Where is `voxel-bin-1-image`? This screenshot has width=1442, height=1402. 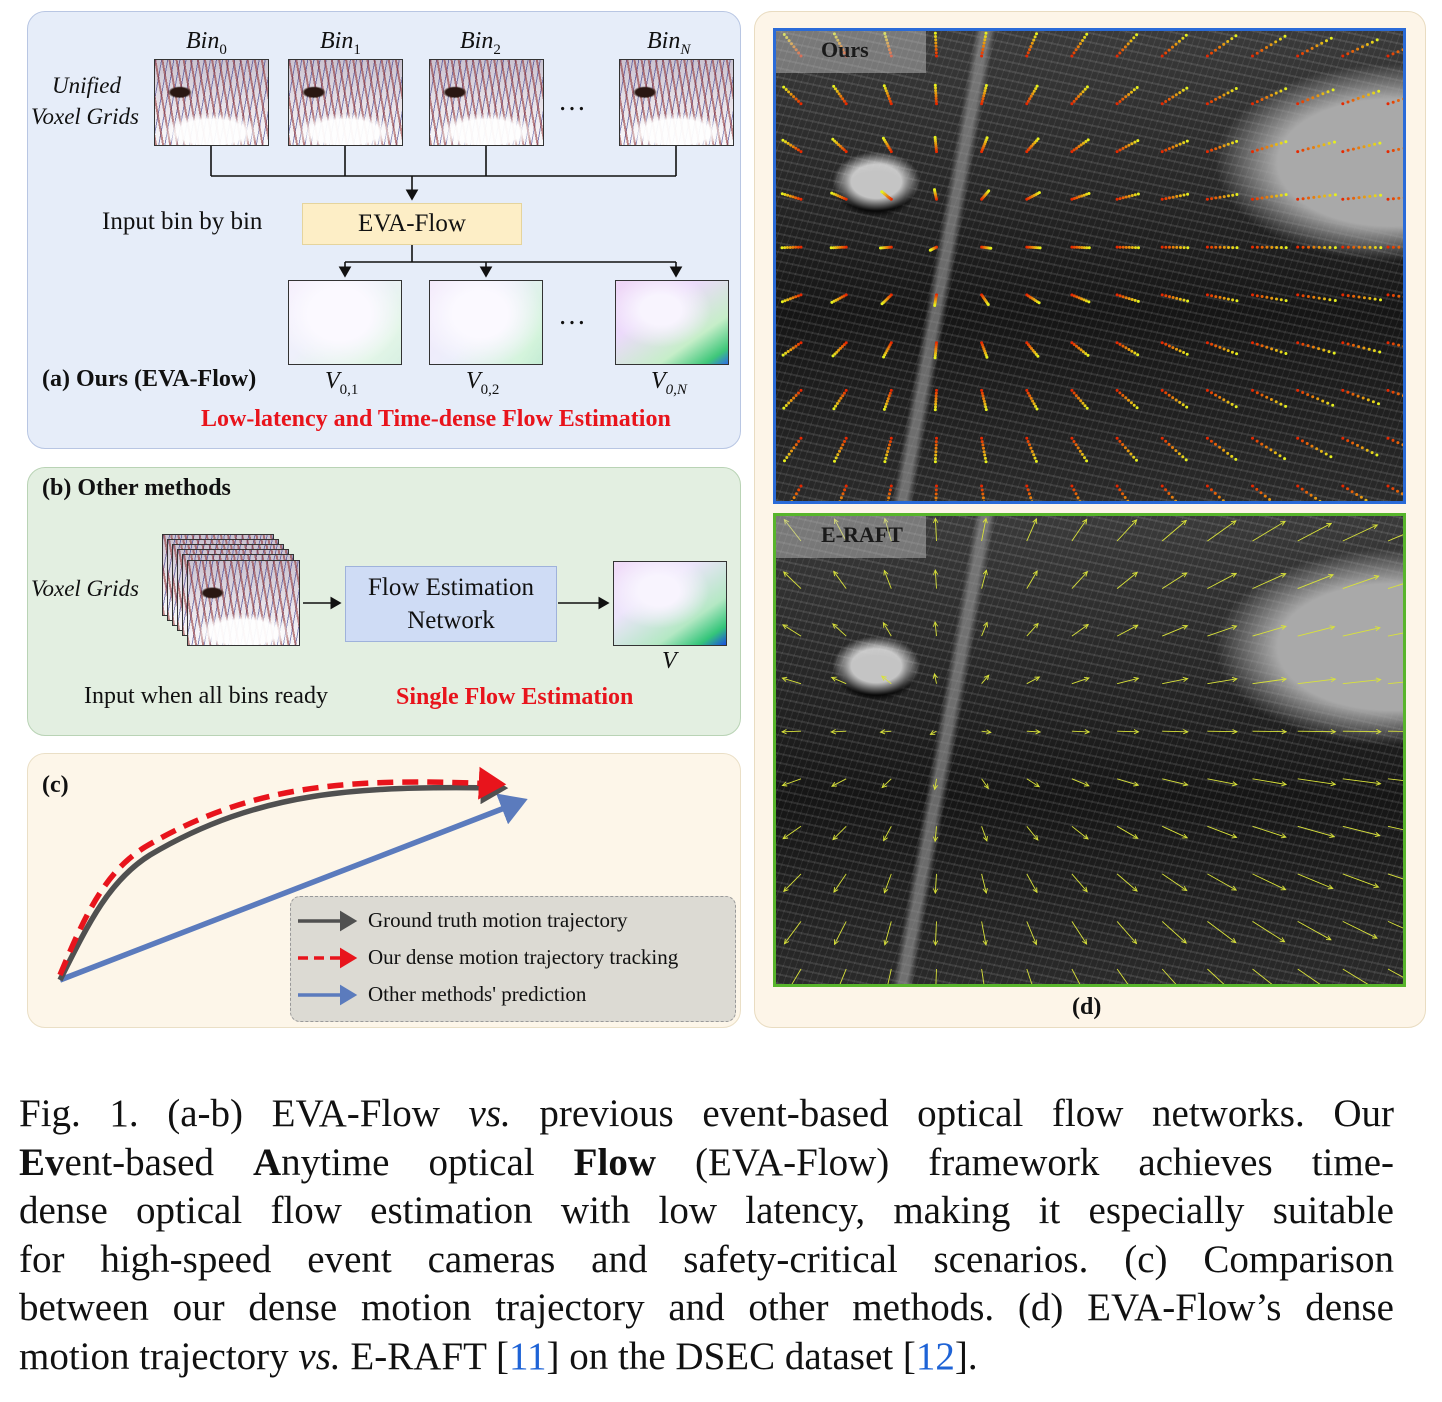
voxel-bin-1-image is located at coordinates (345, 102).